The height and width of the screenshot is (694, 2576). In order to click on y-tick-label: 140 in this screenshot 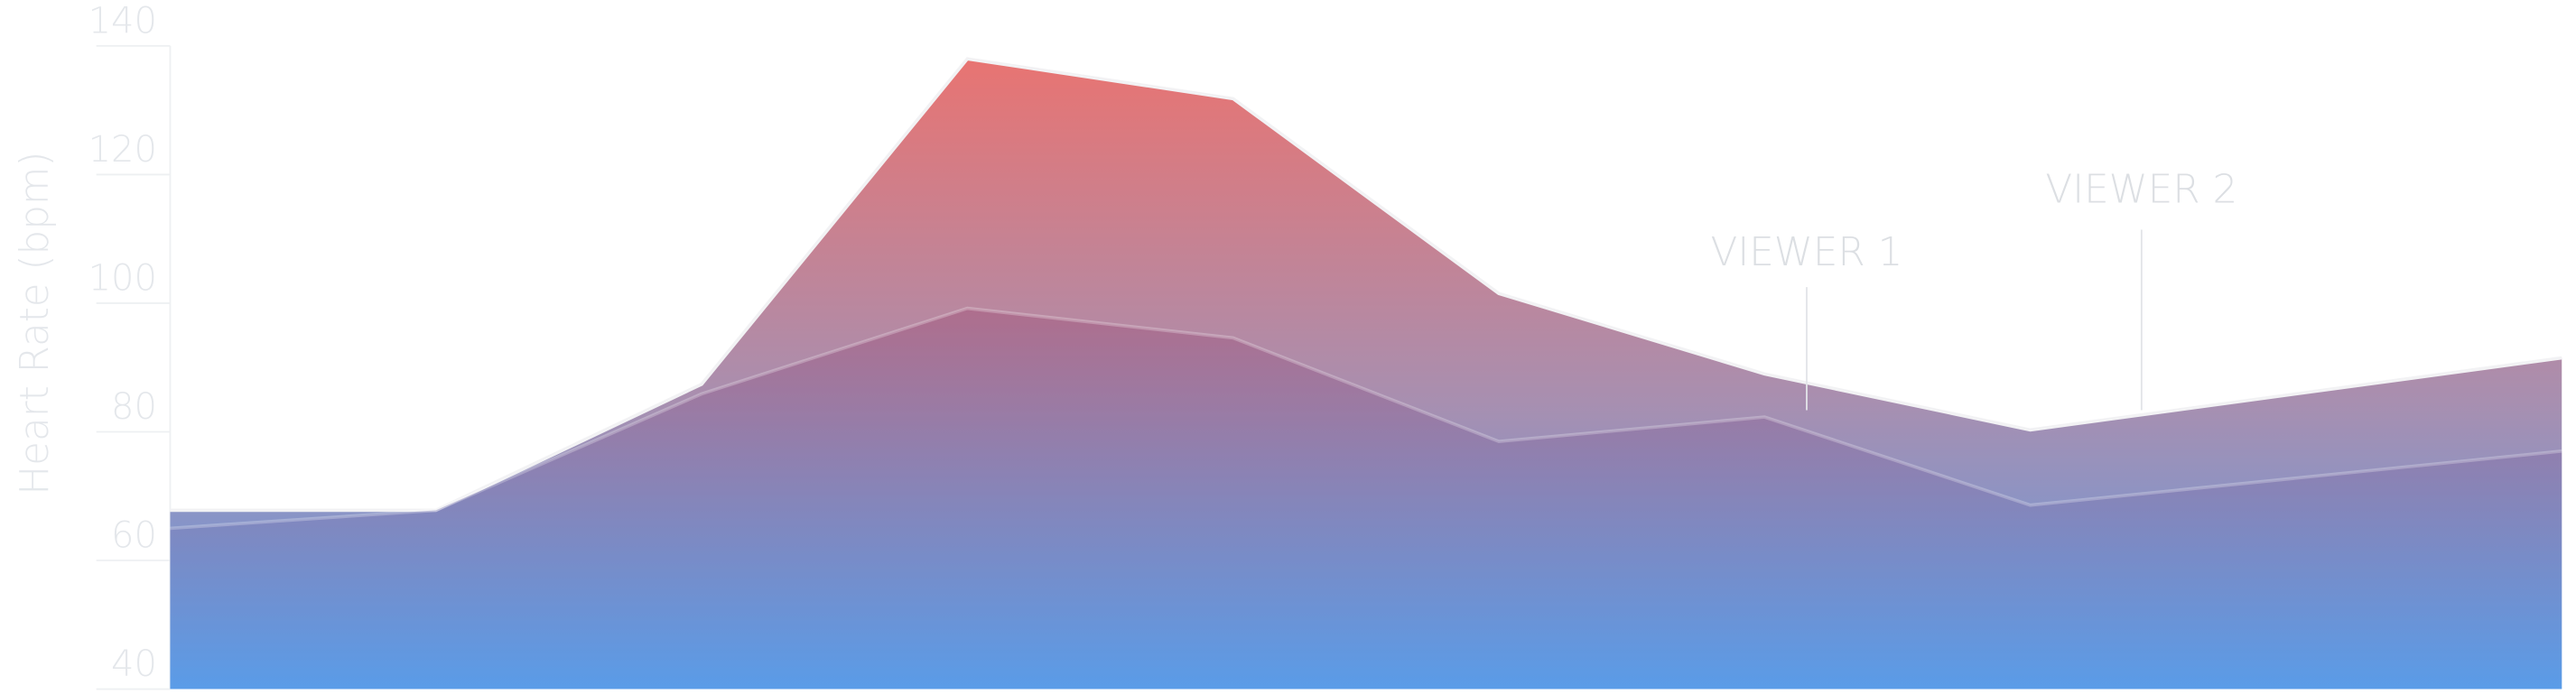, I will do `click(123, 21)`.